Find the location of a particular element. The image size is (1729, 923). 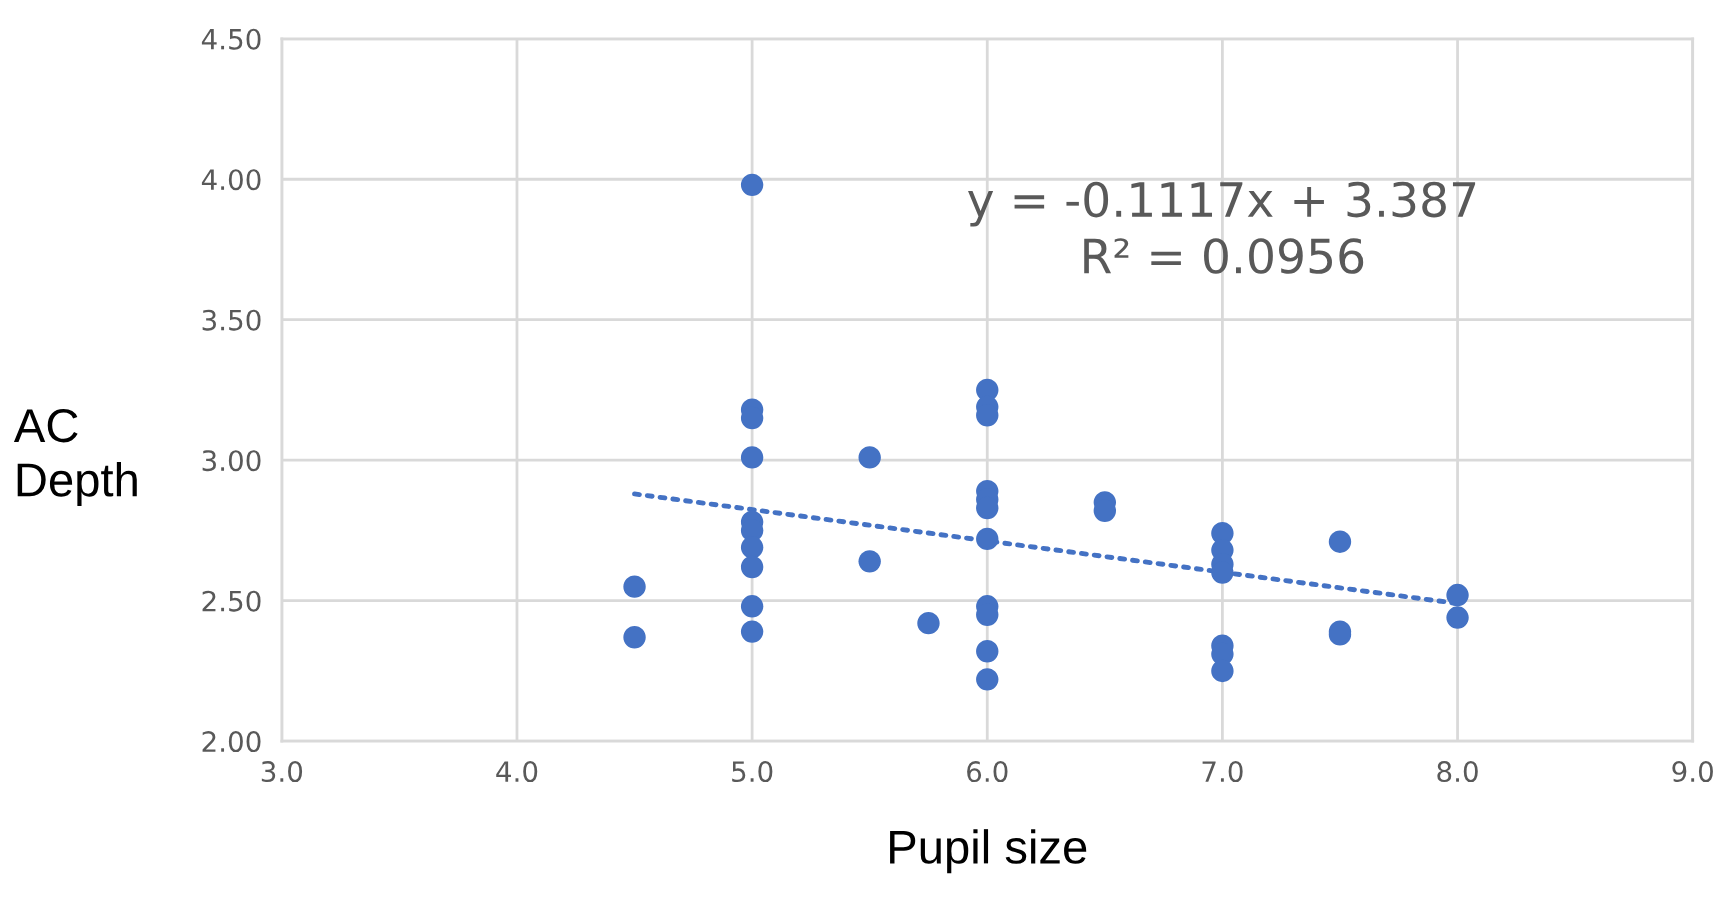

y-tick-label: 3.00 is located at coordinates (231, 461).